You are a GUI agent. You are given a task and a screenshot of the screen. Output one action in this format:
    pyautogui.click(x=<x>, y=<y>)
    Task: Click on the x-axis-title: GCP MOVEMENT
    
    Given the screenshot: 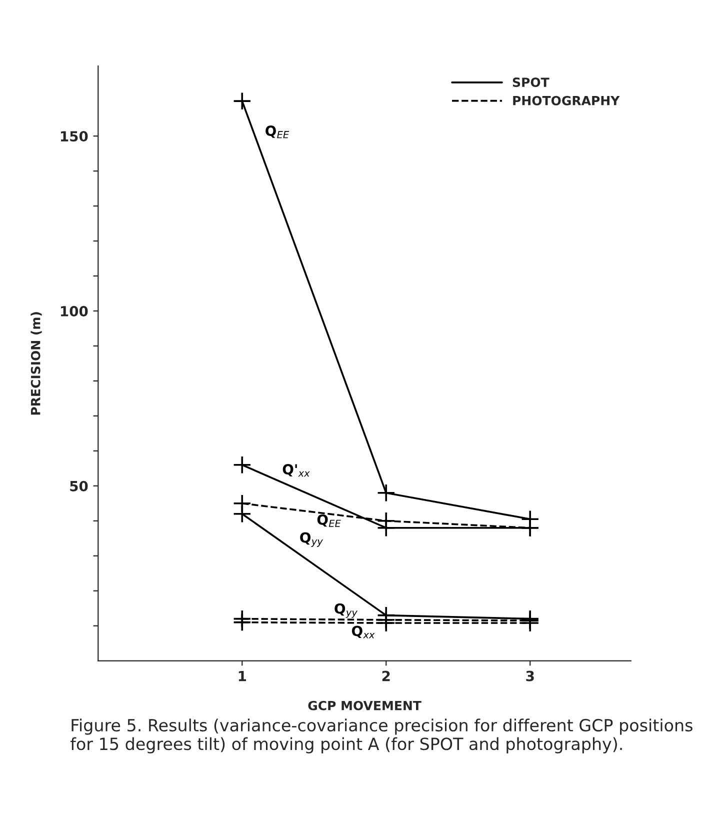 What is the action you would take?
    pyautogui.click(x=365, y=705)
    